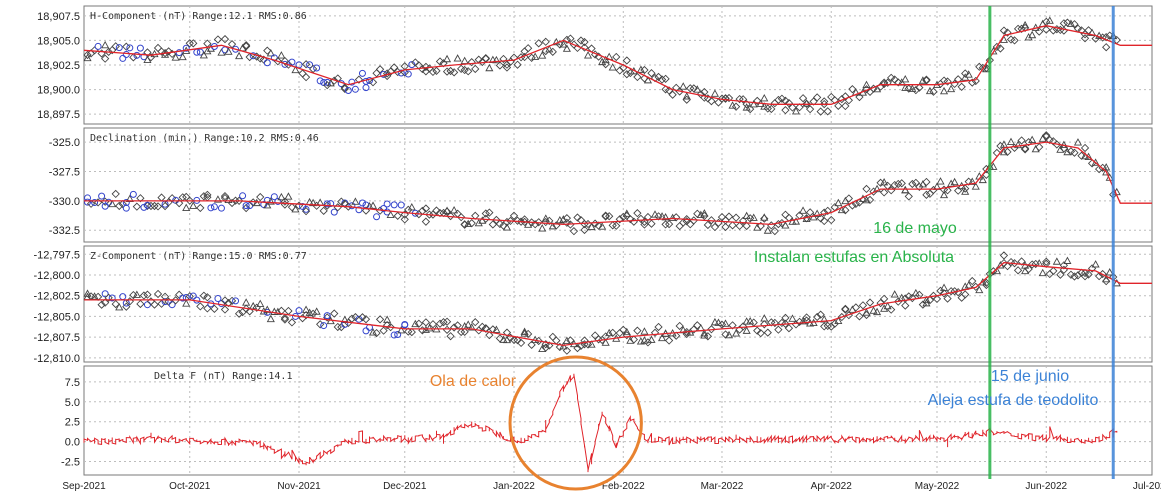  I want to click on y-tick-label: -2.5, so click(70, 462).